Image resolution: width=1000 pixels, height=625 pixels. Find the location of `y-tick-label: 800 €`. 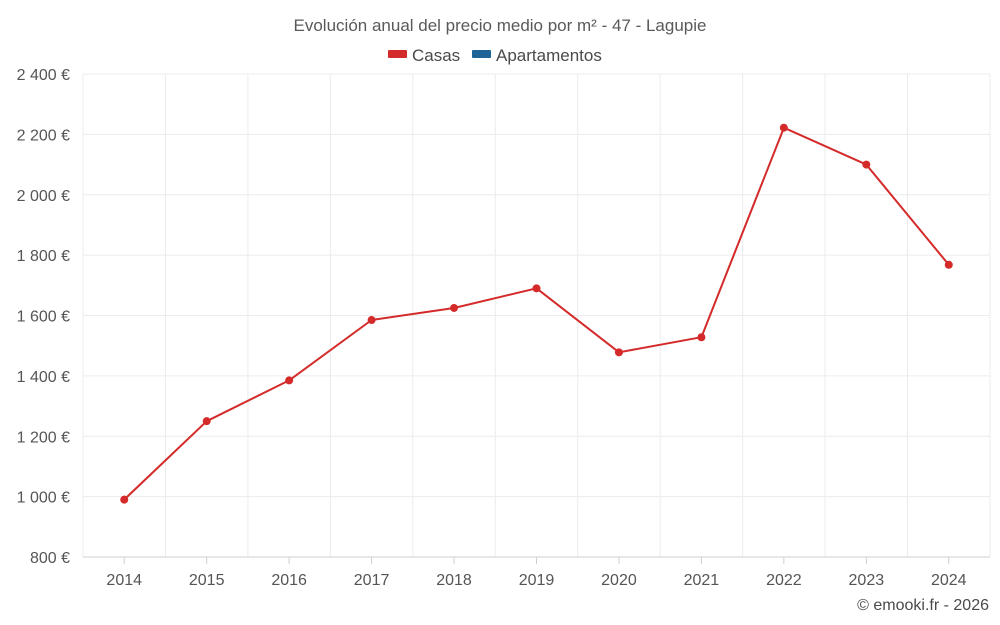

y-tick-label: 800 € is located at coordinates (50, 558).